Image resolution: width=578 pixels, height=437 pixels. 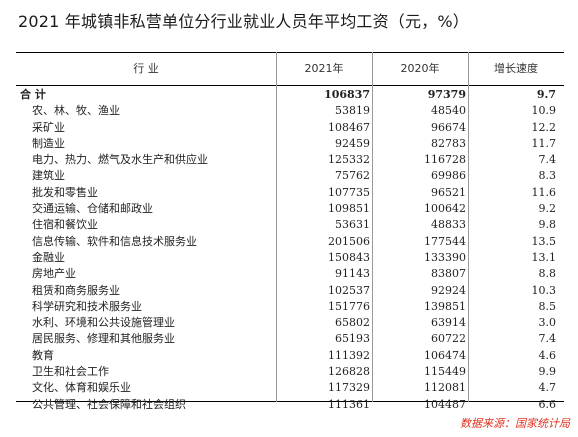 I want to click on row-label: 住宿和餐饮业, so click(x=65, y=225).